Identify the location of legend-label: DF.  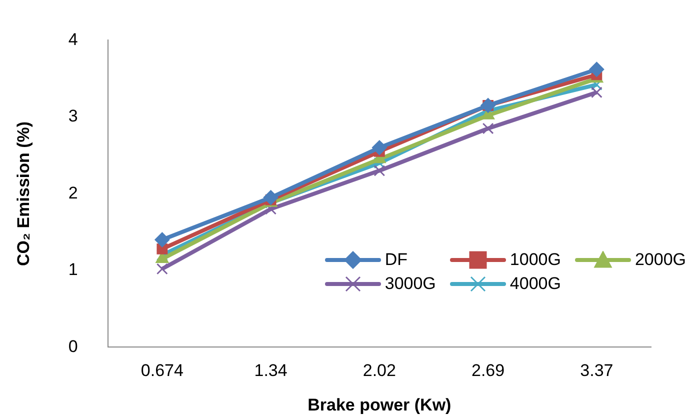
(396, 260).